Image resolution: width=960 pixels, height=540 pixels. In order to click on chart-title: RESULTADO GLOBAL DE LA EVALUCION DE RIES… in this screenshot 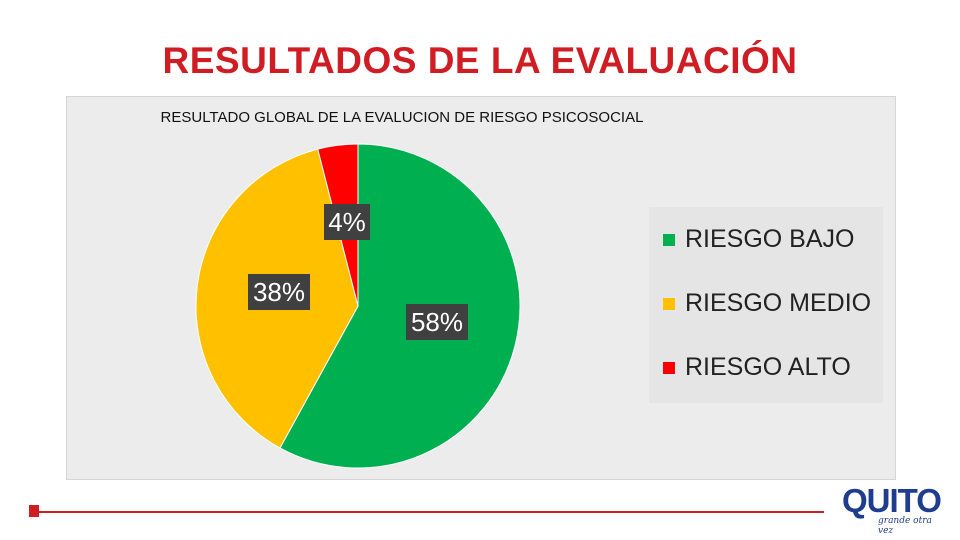, I will do `click(402, 117)`.